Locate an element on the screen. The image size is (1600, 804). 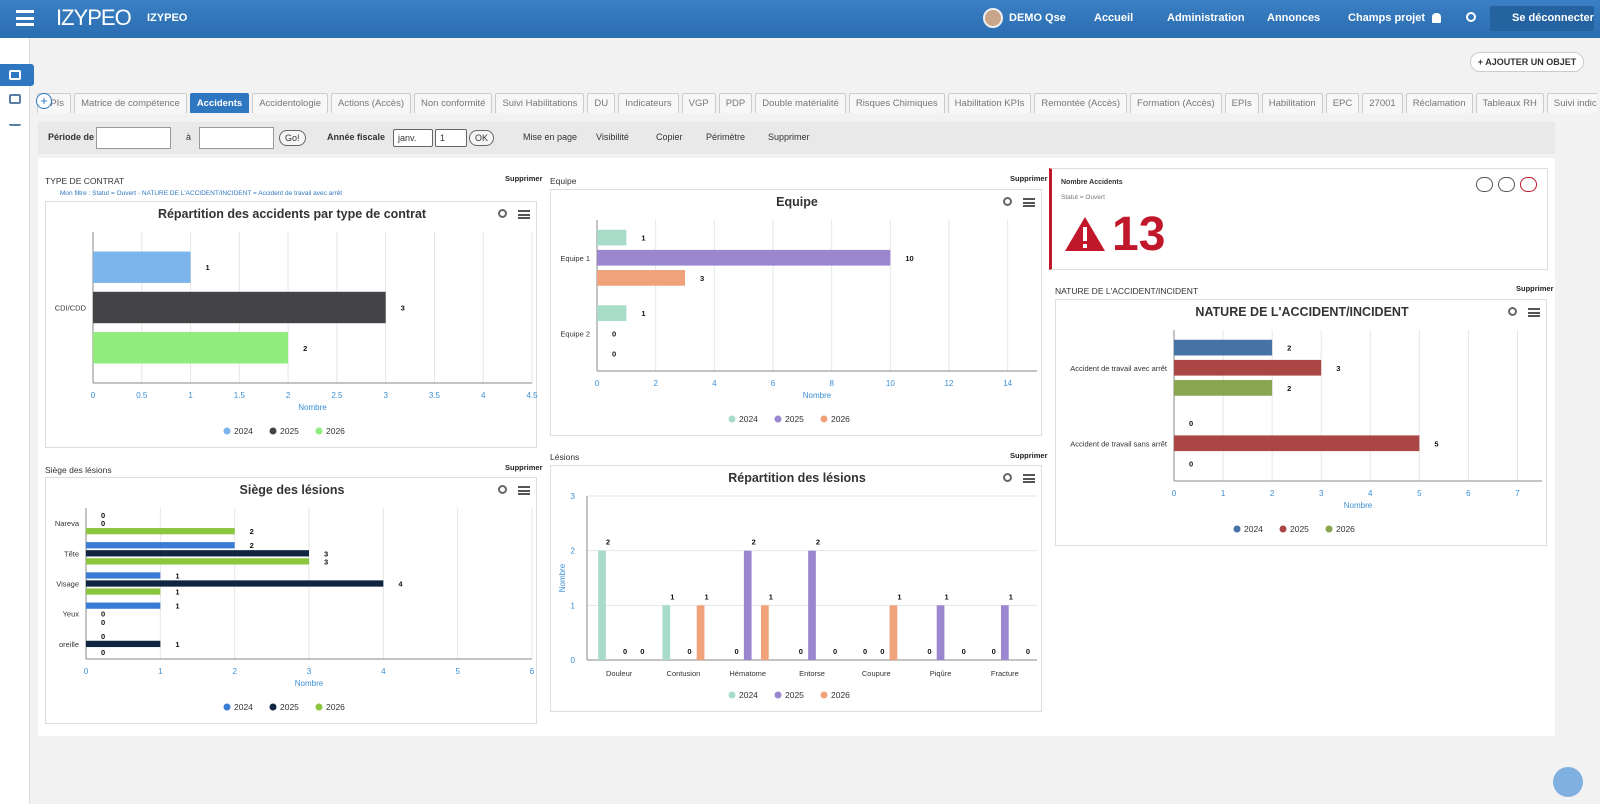
tab: EPC is located at coordinates (1342, 103).